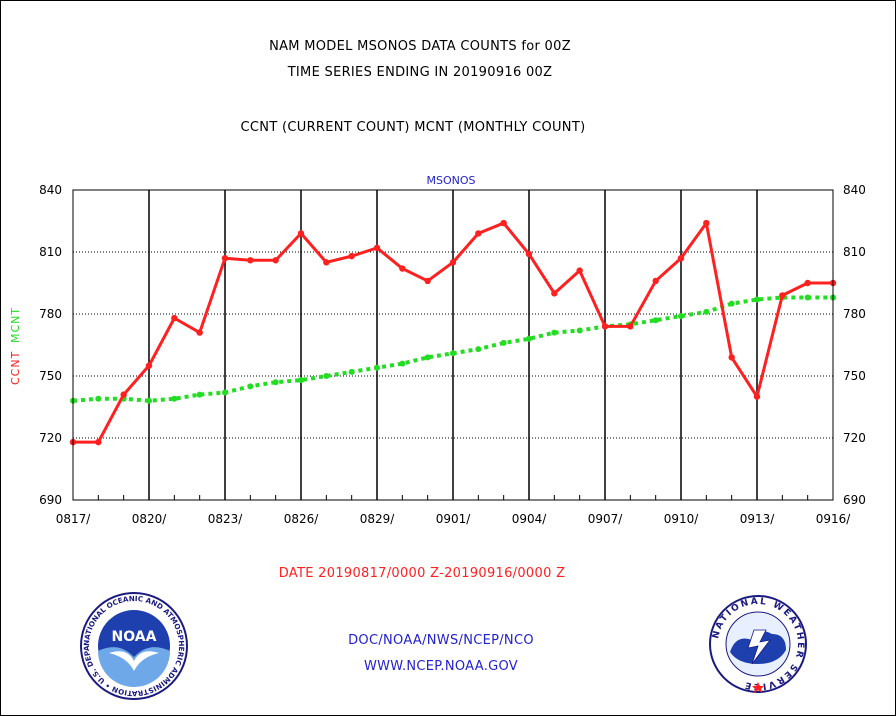 This screenshot has width=896, height=716. Describe the element at coordinates (420, 46) in the screenshot. I see `chart-title-line-1: NAM MODEL MSONOS DATA COUNTS for 00Z` at that location.